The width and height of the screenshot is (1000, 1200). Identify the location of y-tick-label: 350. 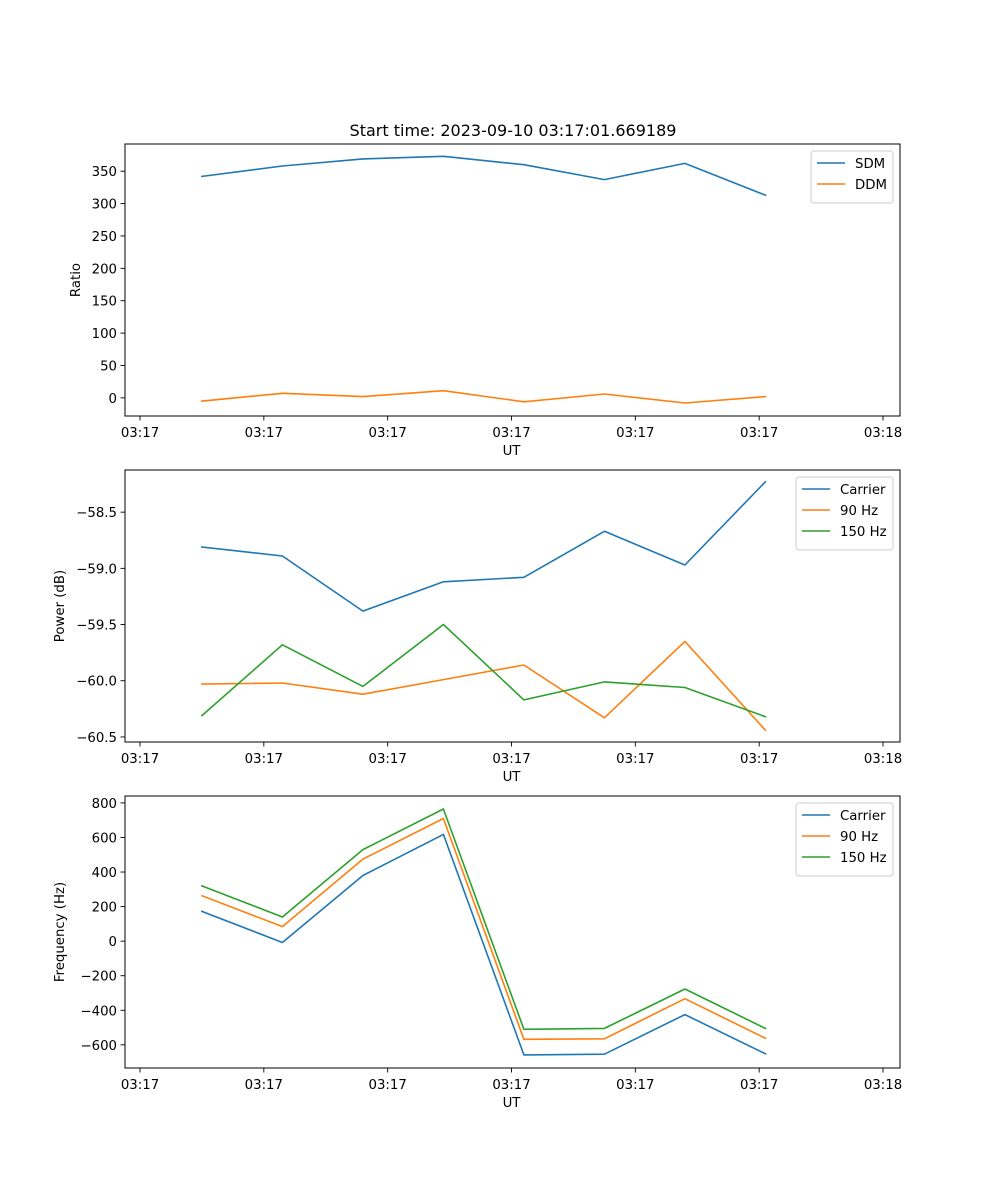
(104, 172).